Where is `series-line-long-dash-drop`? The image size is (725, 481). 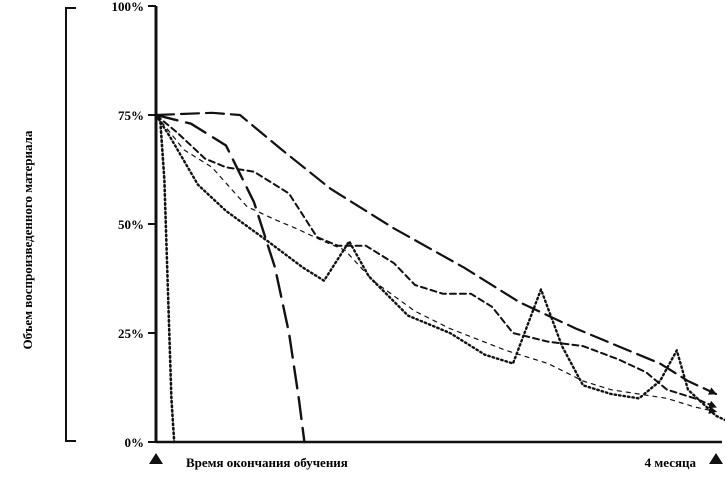
series-line-long-dash-drop is located at coordinates (230, 278).